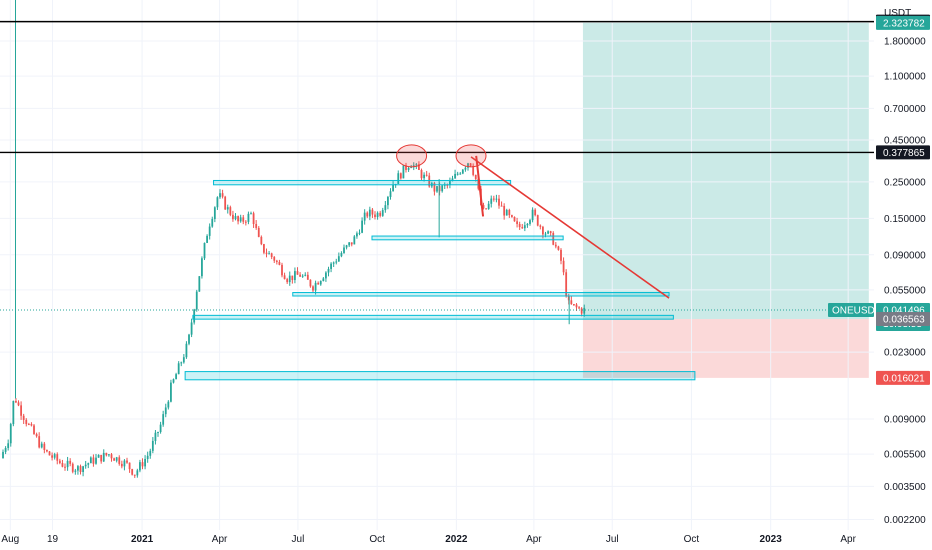 This screenshot has width=932, height=550. I want to click on trendline, so click(570, 227).